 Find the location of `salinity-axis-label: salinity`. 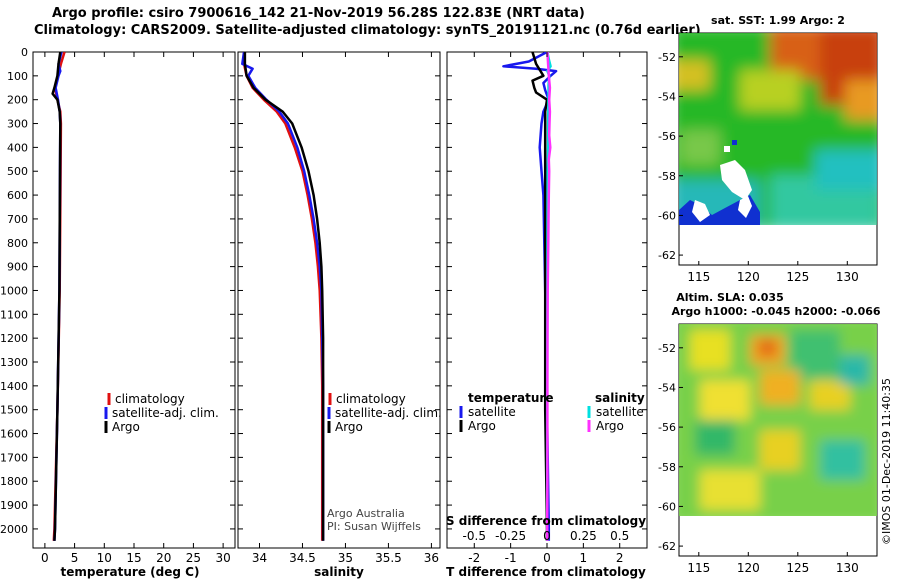

salinity-axis-label: salinity is located at coordinates (339, 572).